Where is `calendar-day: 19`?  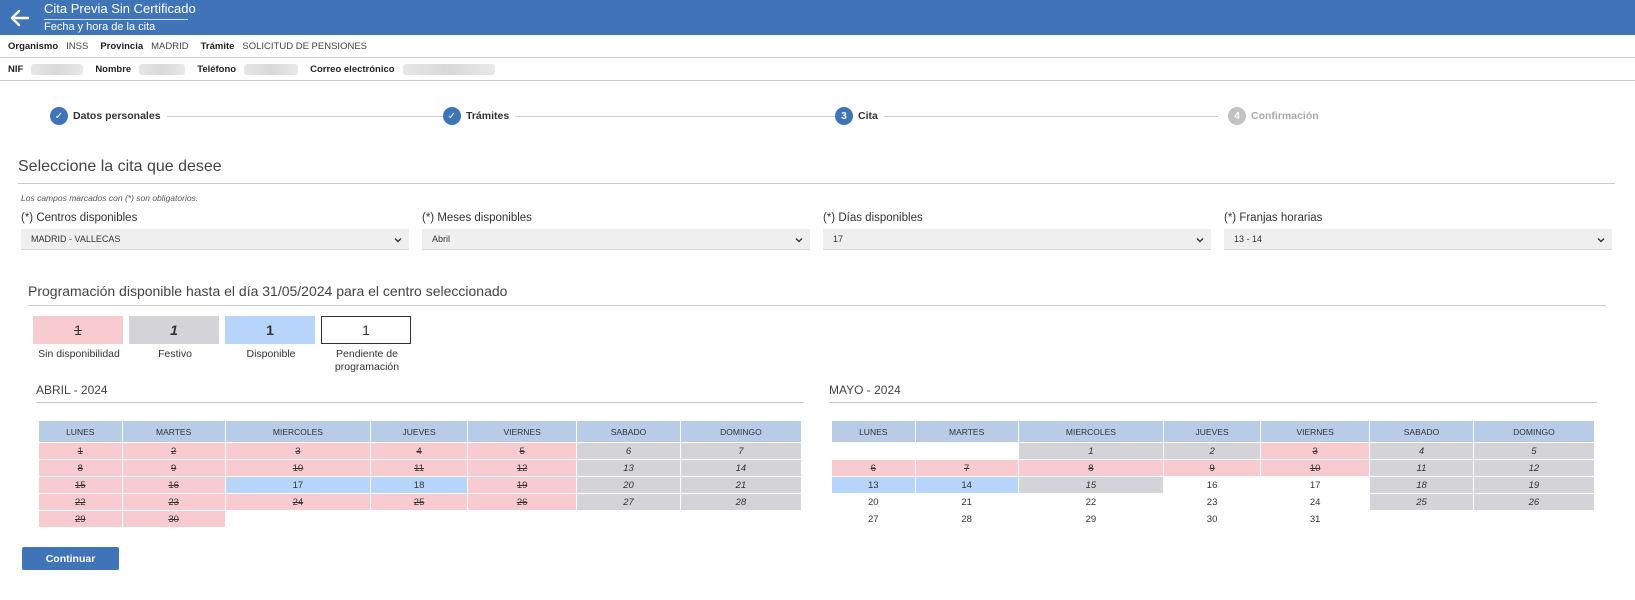 calendar-day: 19 is located at coordinates (1534, 485).